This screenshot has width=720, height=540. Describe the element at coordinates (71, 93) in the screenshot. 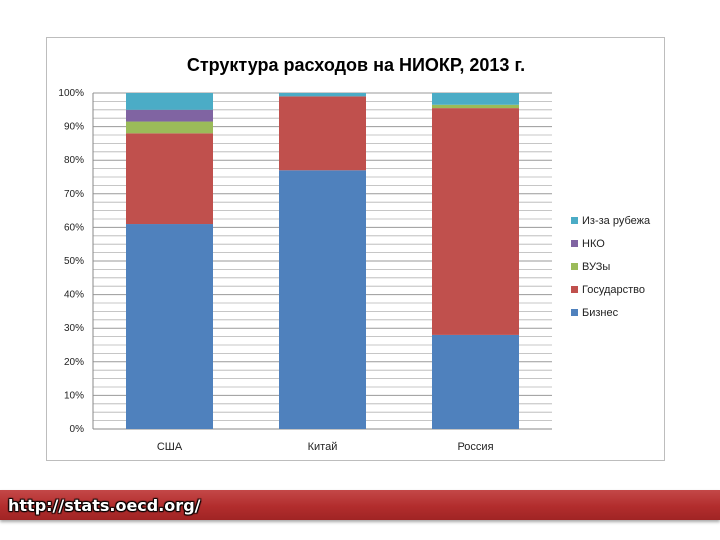

I see `y-tick-label: 100%` at that location.